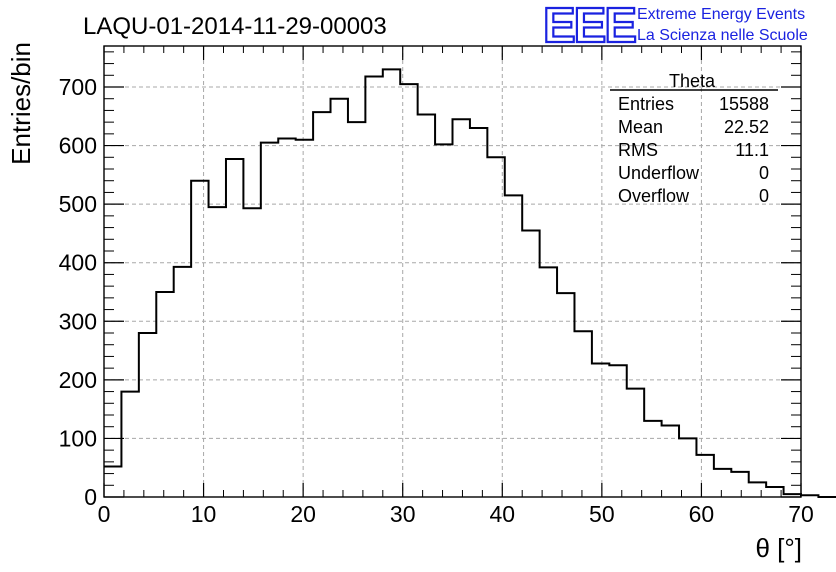 The image size is (836, 572). Describe the element at coordinates (654, 196) in the screenshot. I see `stats-label: Overflow` at that location.